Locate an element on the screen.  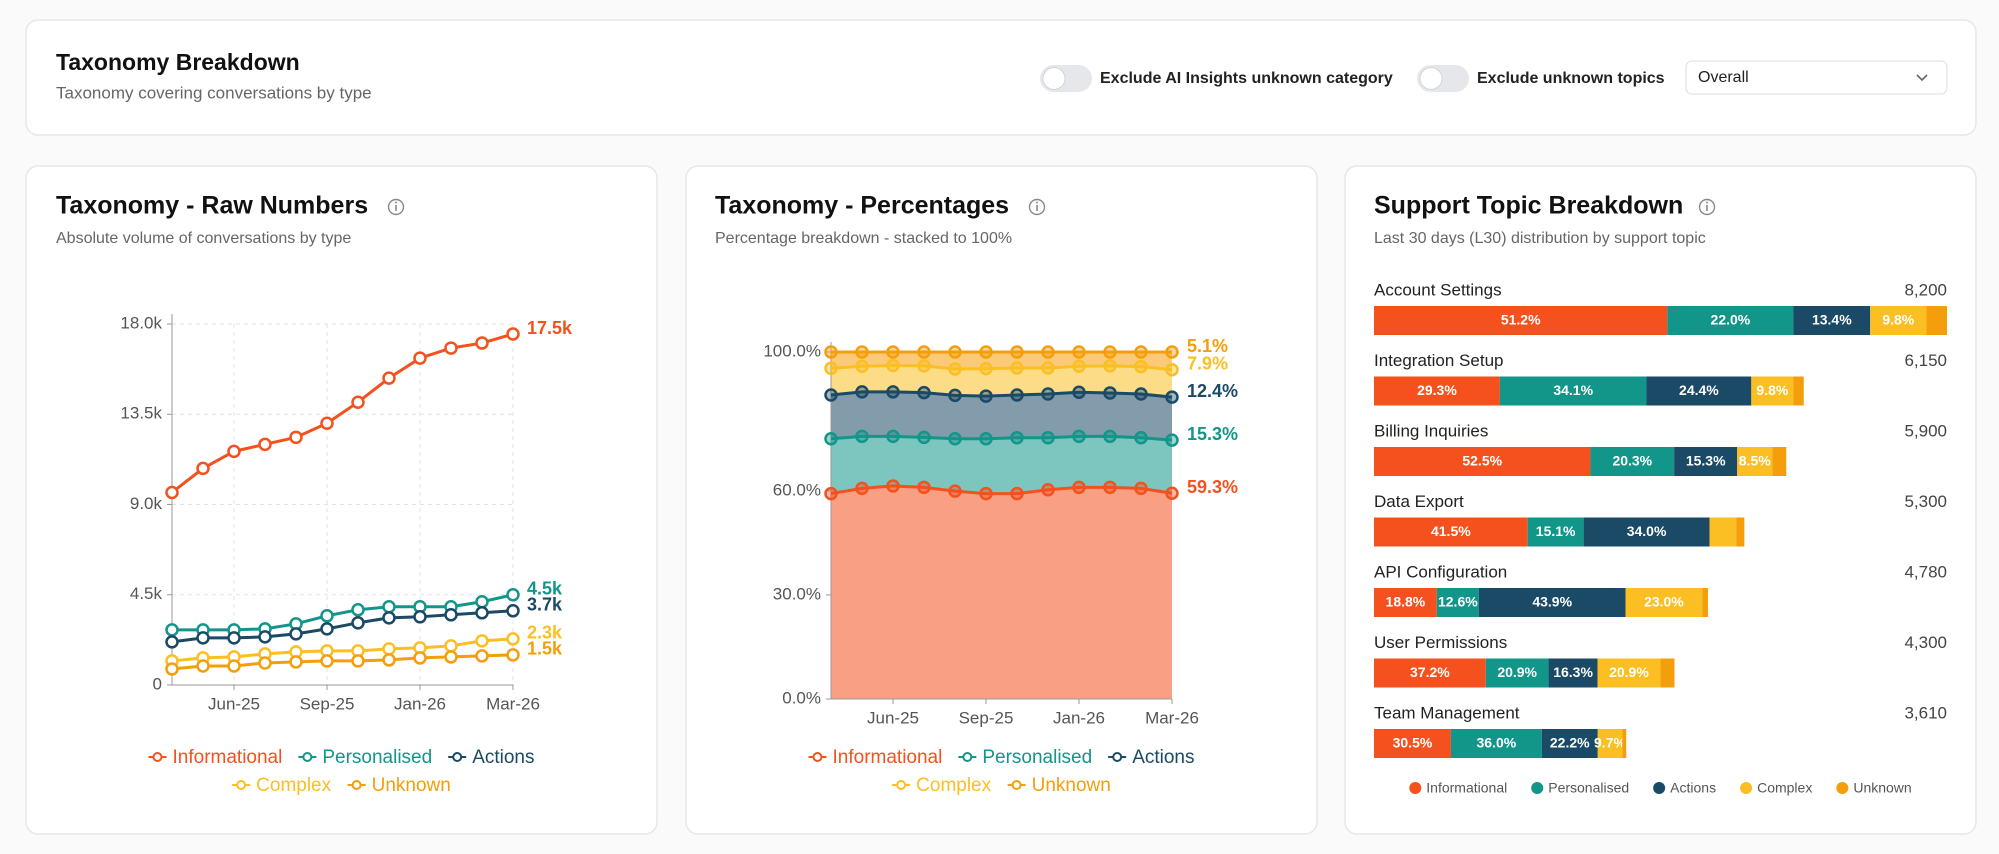
category-label: Integration Setup is located at coordinates (1438, 360).